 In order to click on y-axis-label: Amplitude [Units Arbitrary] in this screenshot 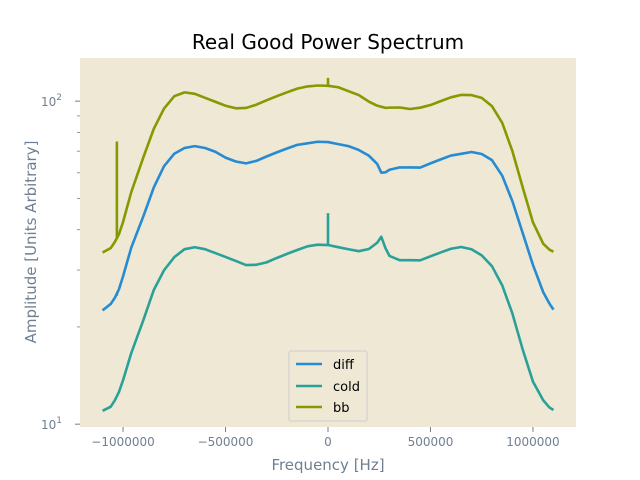, I will do `click(31, 242)`.